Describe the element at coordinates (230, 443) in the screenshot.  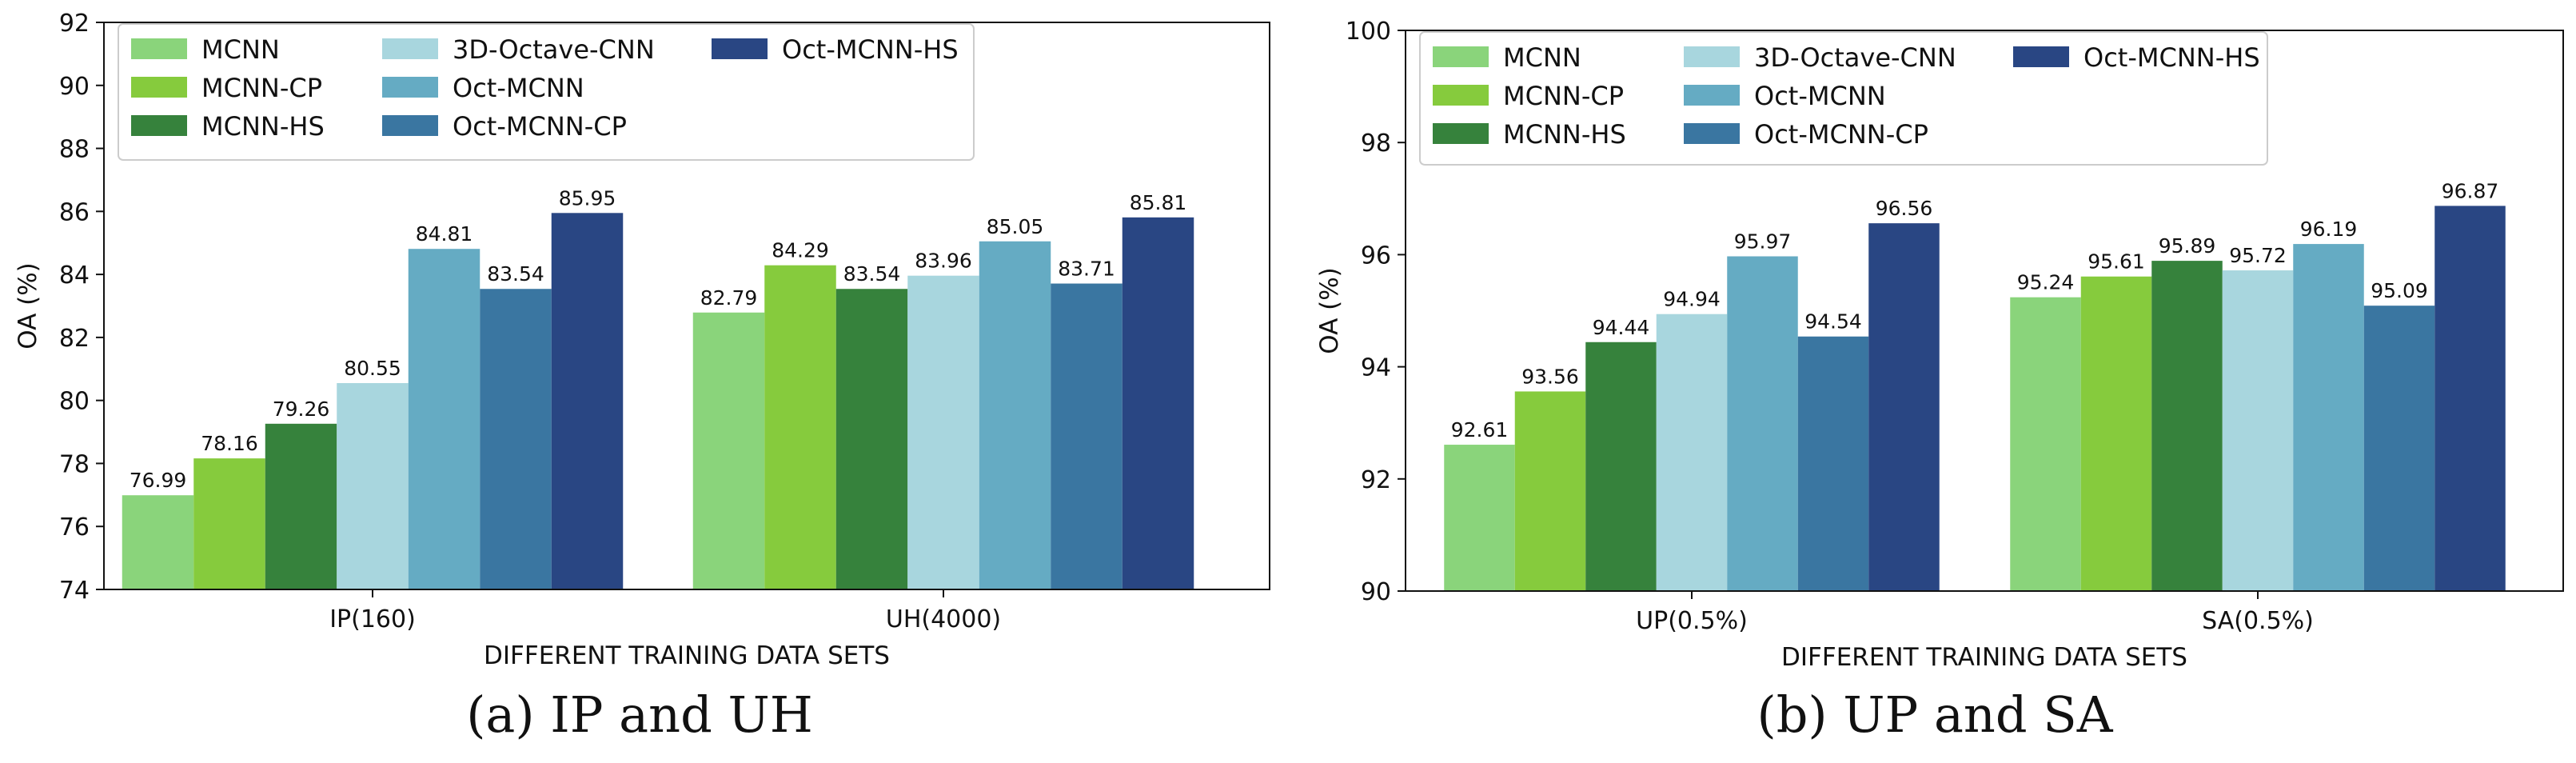
I see `data-label: 78.16` at that location.